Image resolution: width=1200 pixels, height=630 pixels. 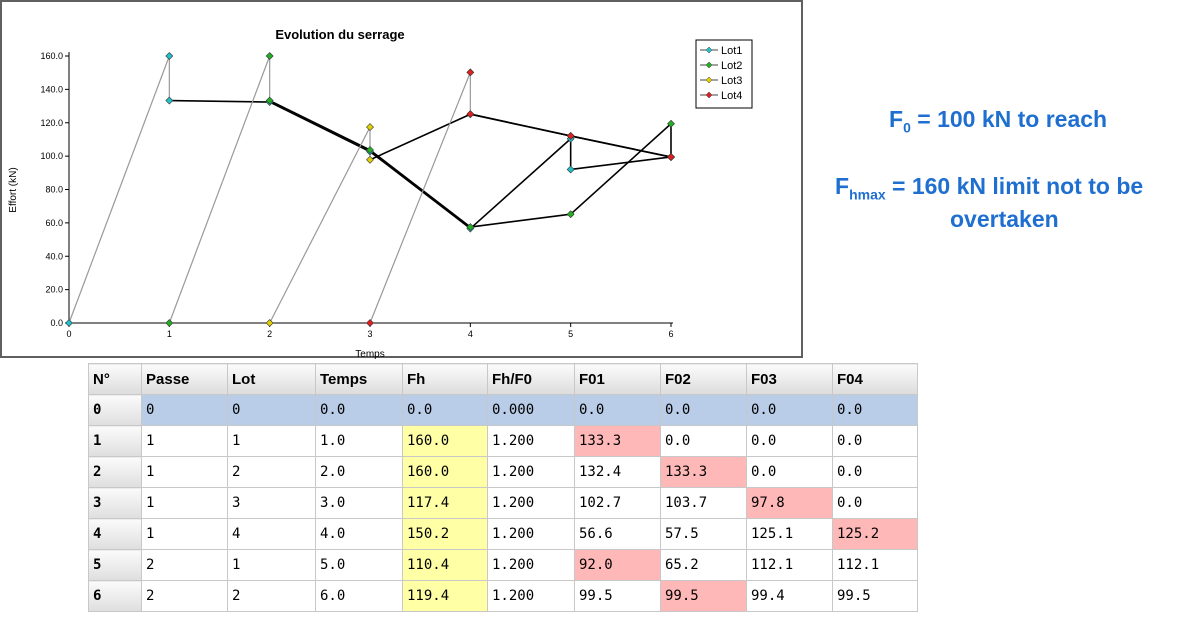 I want to click on table-cell-fh: 150.2, so click(x=445, y=534).